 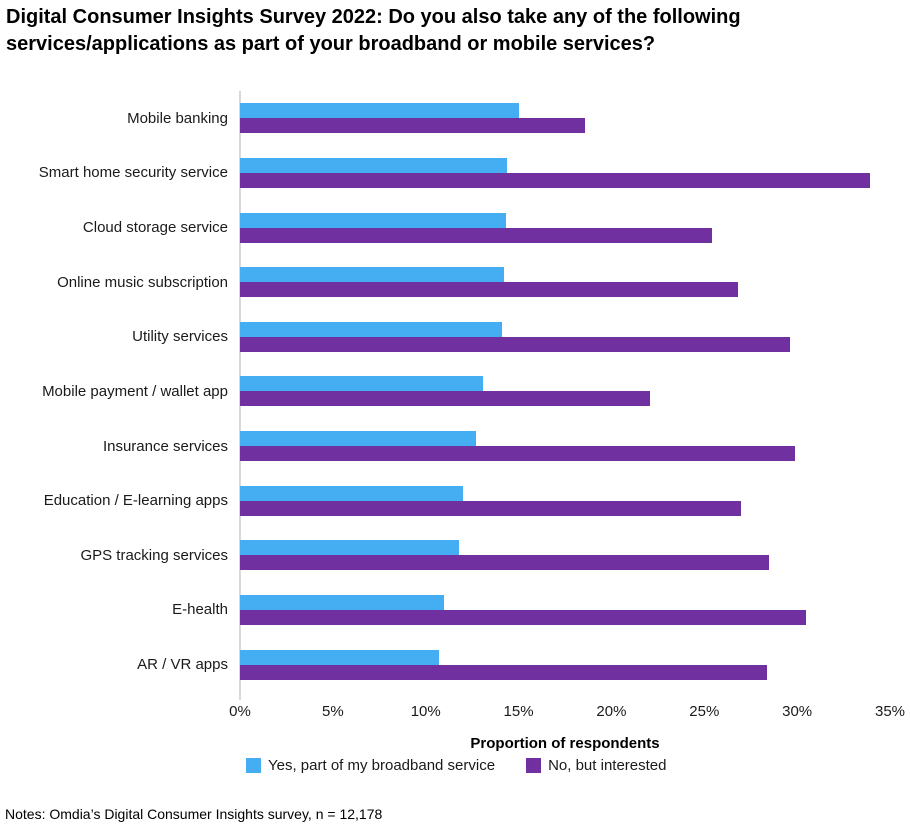 I want to click on chart-bar-row: Online music subscription, so click(x=455, y=282).